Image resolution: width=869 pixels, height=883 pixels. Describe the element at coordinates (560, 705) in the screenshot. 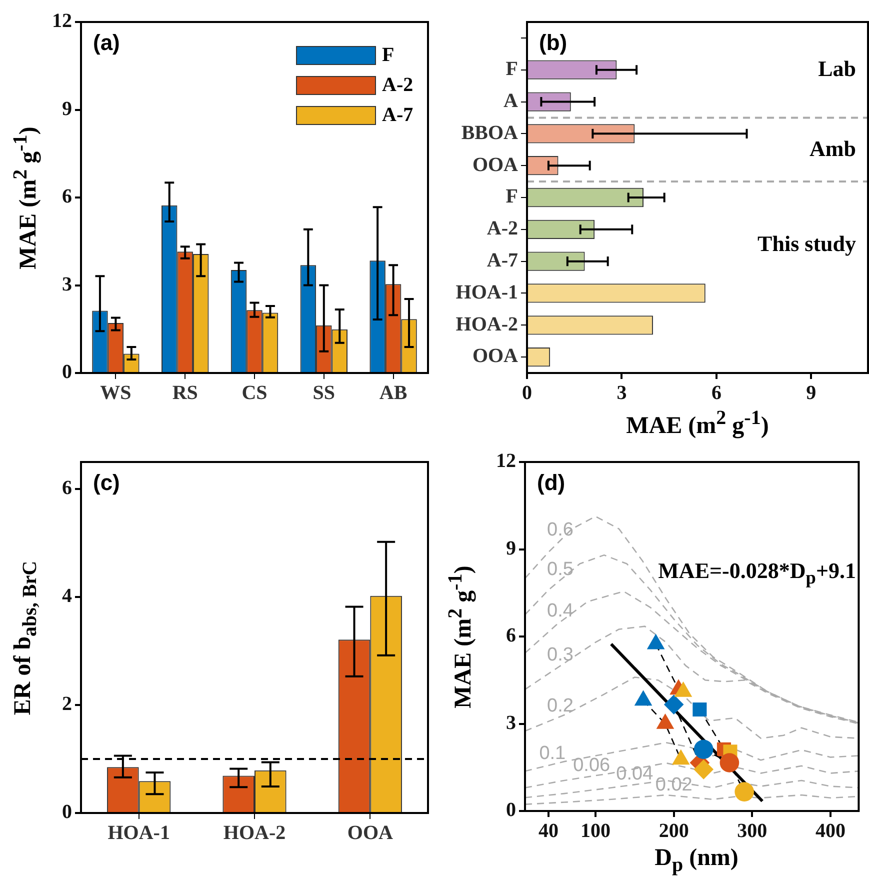

I see `series-label: 0.2` at that location.